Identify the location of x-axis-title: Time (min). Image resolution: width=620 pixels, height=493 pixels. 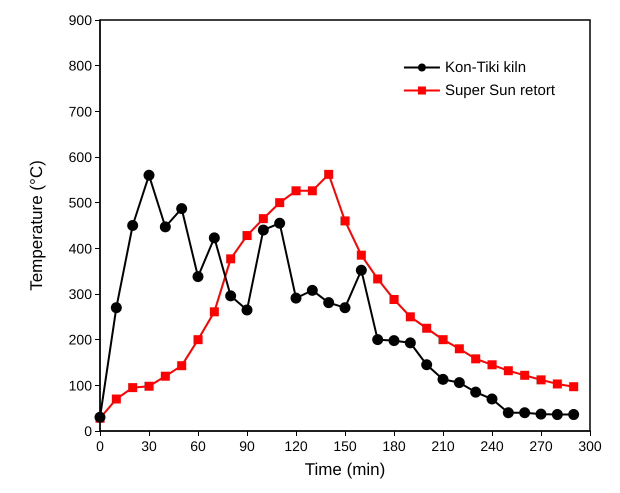
(345, 469).